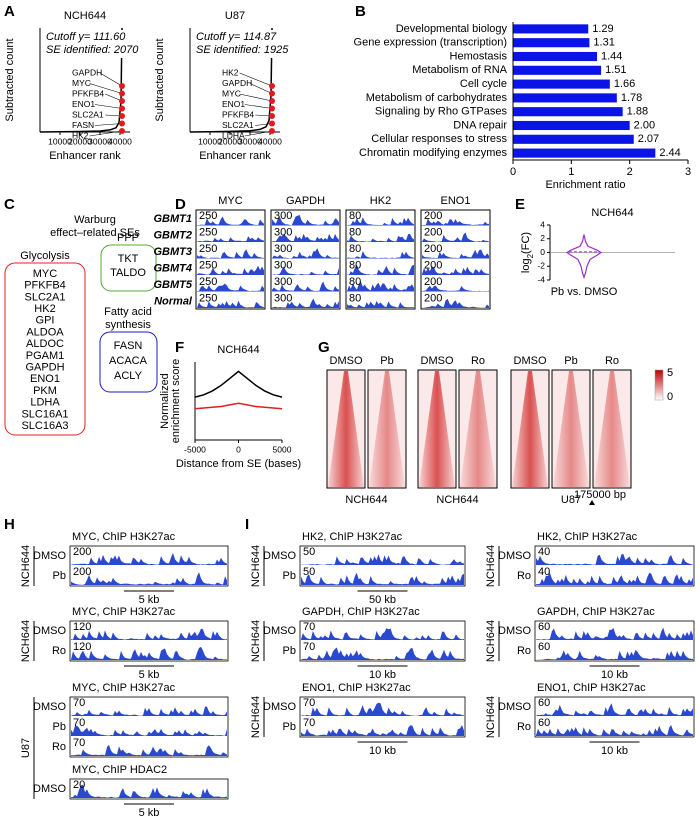  I want to click on gene: FASN, so click(128, 346).